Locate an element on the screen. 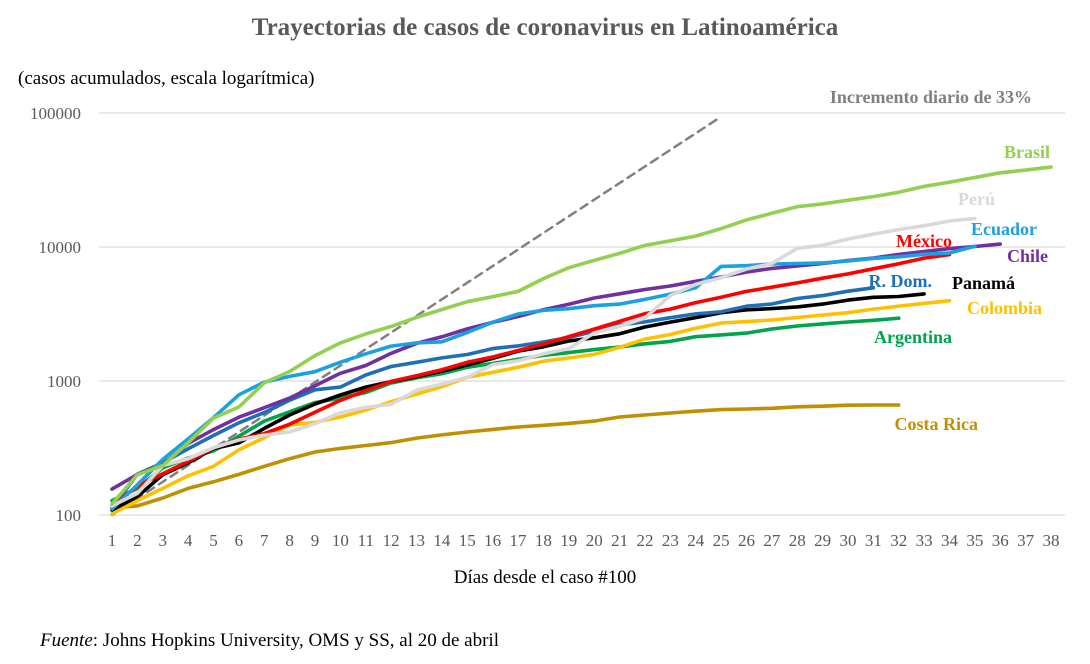 The width and height of the screenshot is (1090, 664). y-tick-label-10000: 10000 is located at coordinates (60, 247).